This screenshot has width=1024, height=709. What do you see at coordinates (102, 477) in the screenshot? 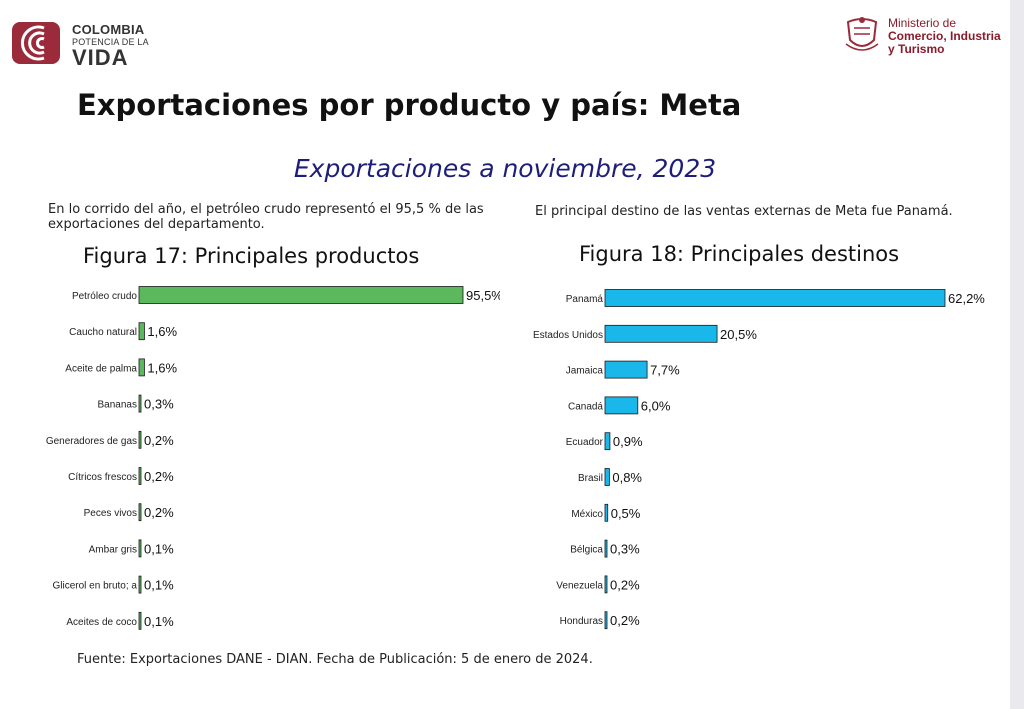
I see `category-label: Cítricos frescos` at bounding box center [102, 477].